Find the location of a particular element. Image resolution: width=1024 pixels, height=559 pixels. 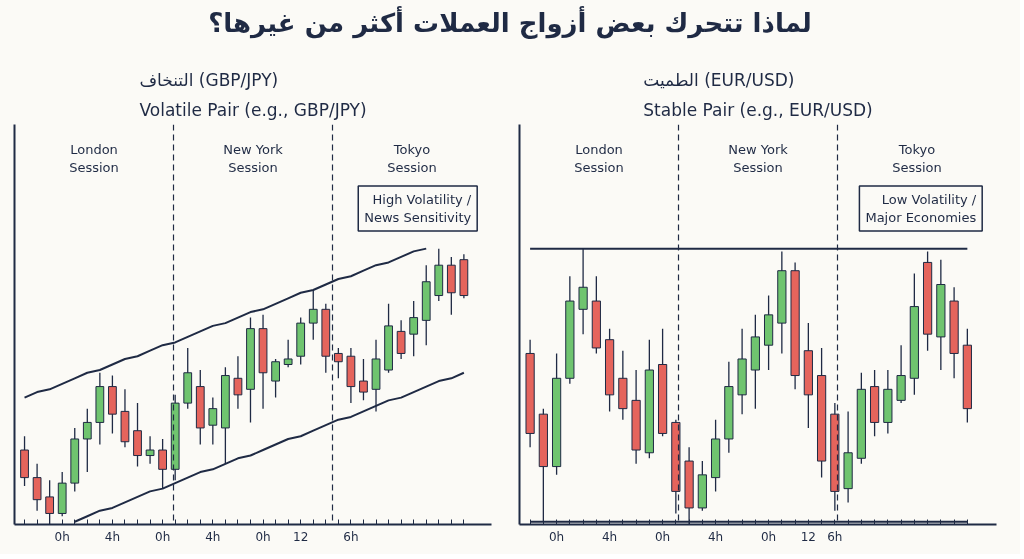

text: Low Volatility / Major Economies is located at coordinates (921, 208).